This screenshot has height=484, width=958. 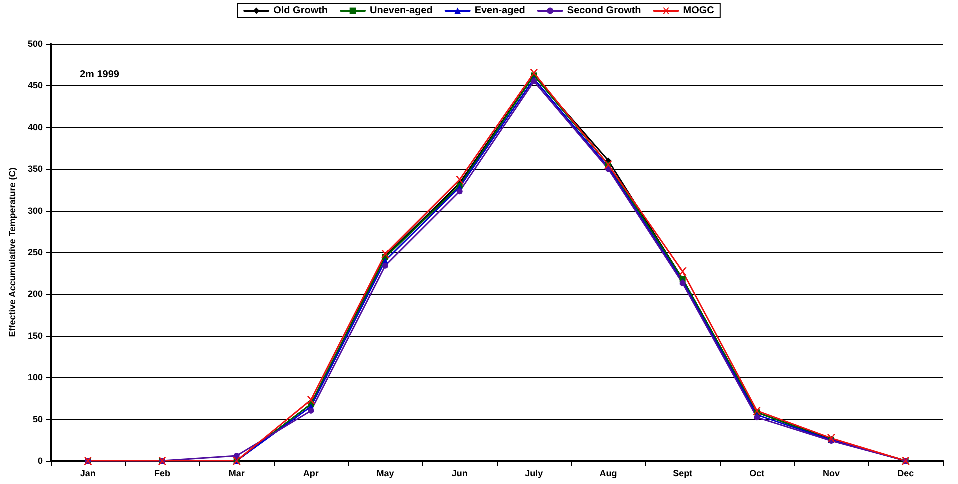 I want to click on legend-label: MOGC, so click(x=698, y=11).